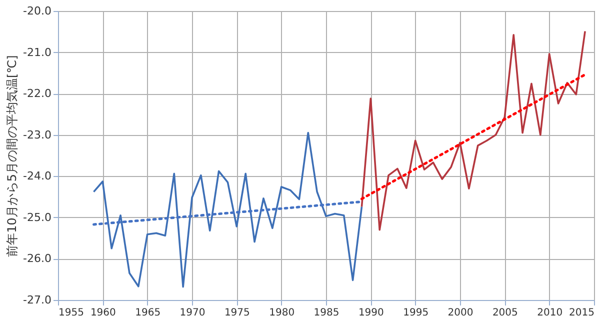 The width and height of the screenshot is (600, 322). I want to click on x-tick-label: 1955, so click(71, 313).